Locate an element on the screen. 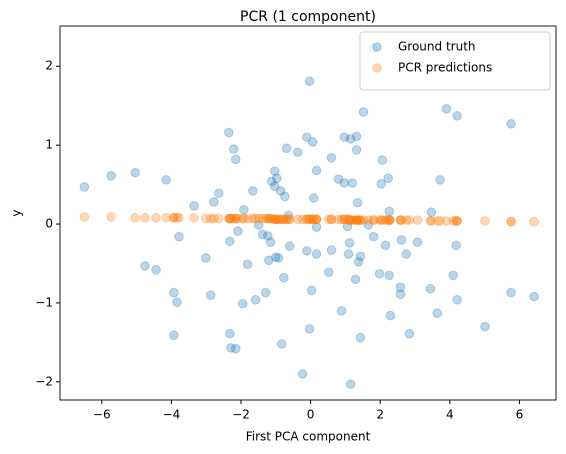 This screenshot has width=566, height=454. x-tick-label: −6 is located at coordinates (102, 415).